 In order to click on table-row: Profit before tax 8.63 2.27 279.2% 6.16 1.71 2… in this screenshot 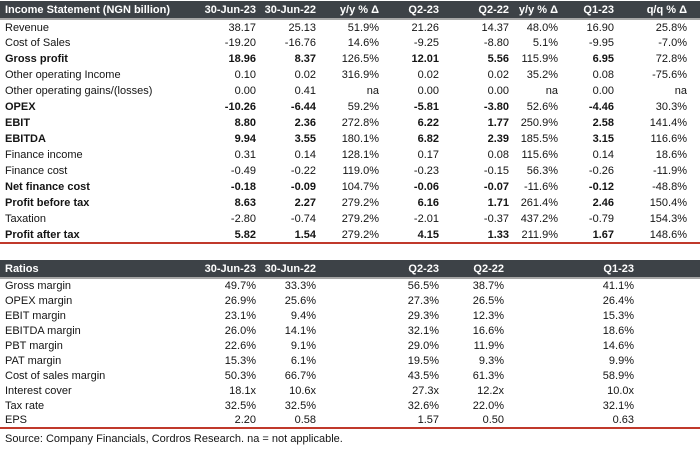, I will do `click(350, 203)`.